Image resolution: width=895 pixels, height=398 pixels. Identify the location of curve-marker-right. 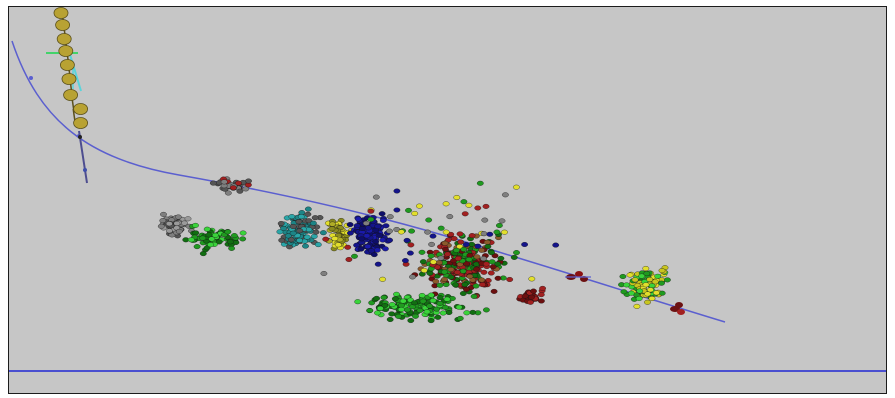
(677, 308).